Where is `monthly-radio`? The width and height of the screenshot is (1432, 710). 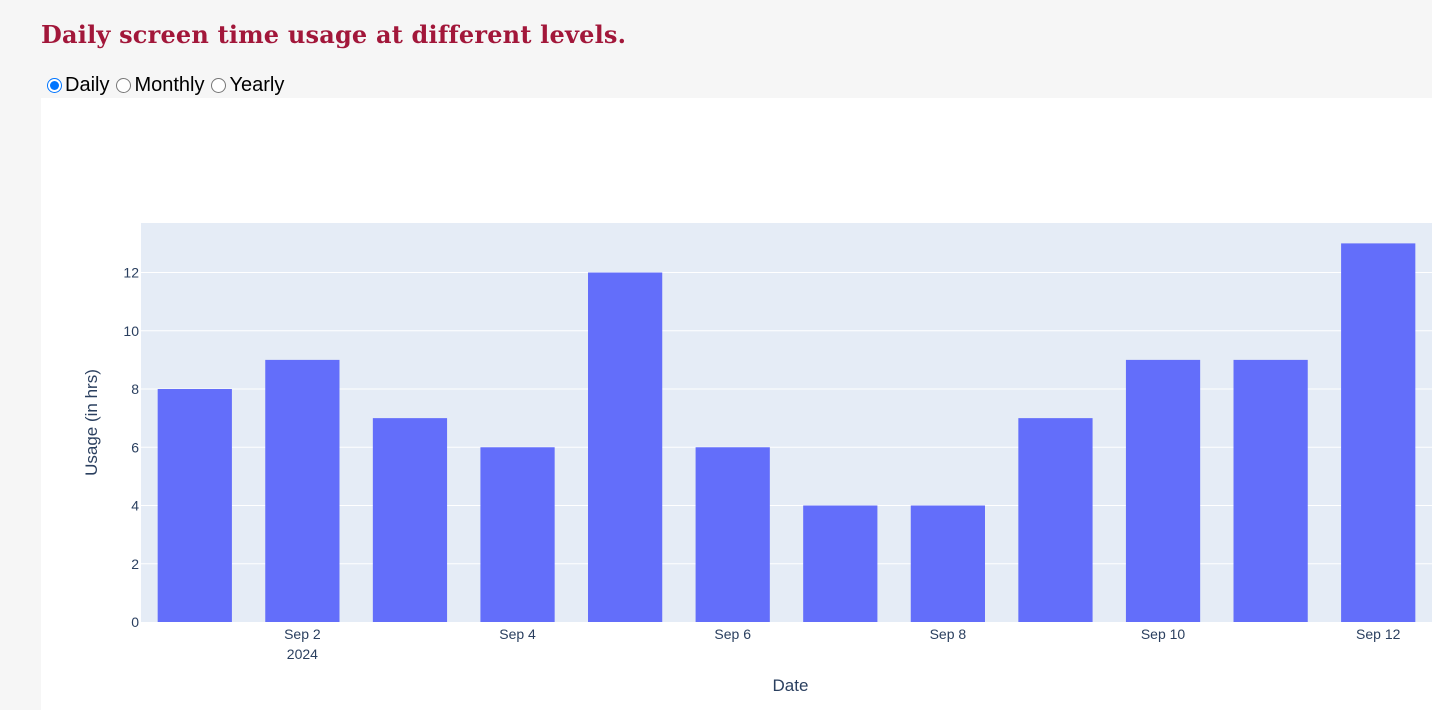
monthly-radio is located at coordinates (123, 85).